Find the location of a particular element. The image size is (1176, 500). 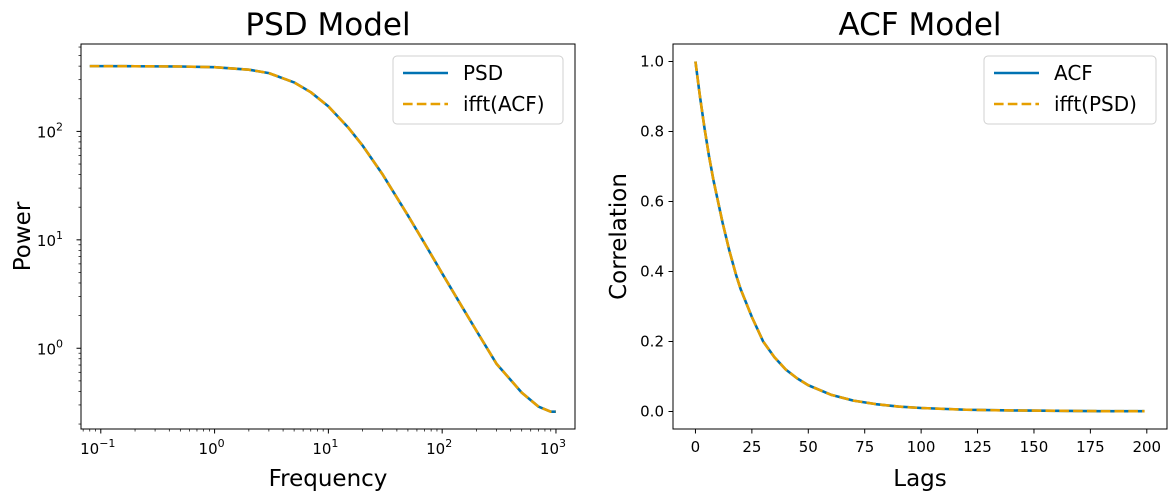

acf-model-x-axis-label: Lags is located at coordinates (920, 479).